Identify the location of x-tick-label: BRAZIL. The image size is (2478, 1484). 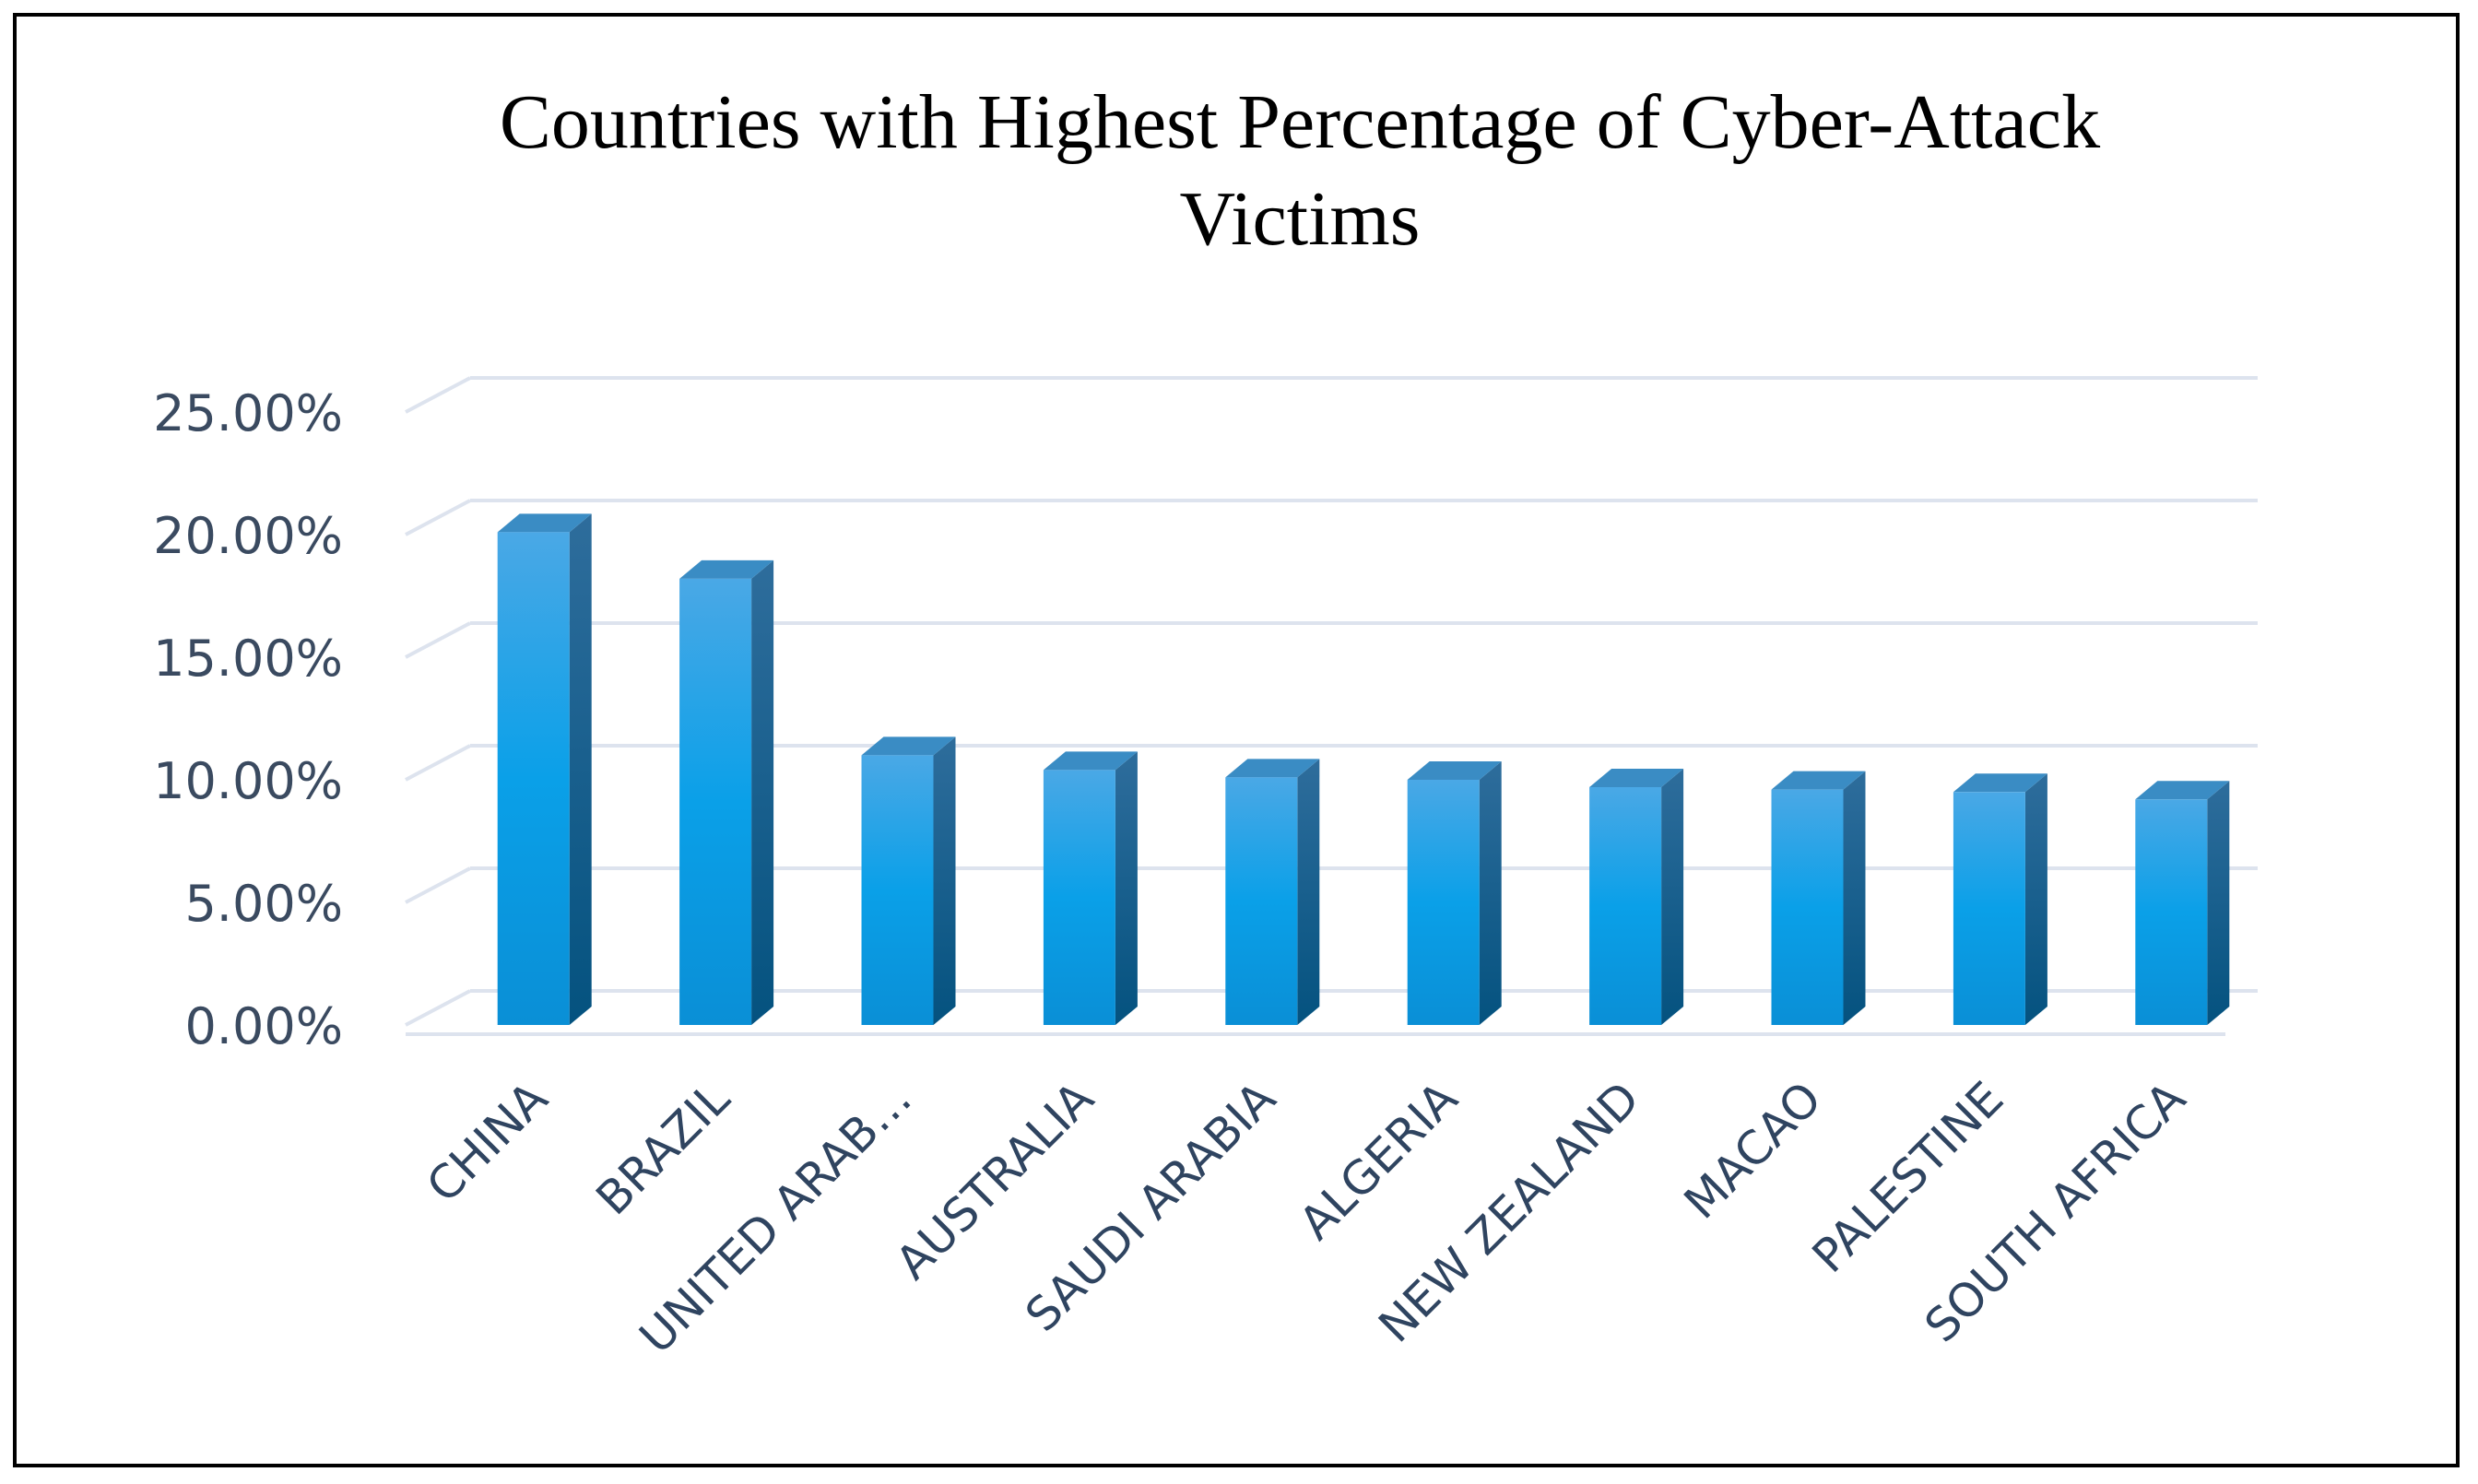
(663, 1148).